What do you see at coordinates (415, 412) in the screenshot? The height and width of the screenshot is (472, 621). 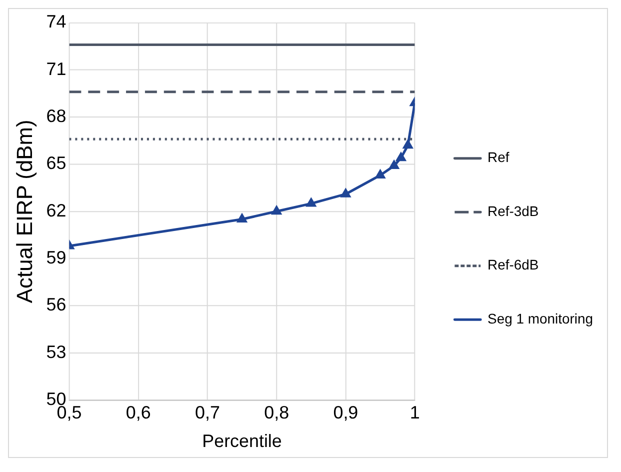 I see `x-tick-label: 1` at bounding box center [415, 412].